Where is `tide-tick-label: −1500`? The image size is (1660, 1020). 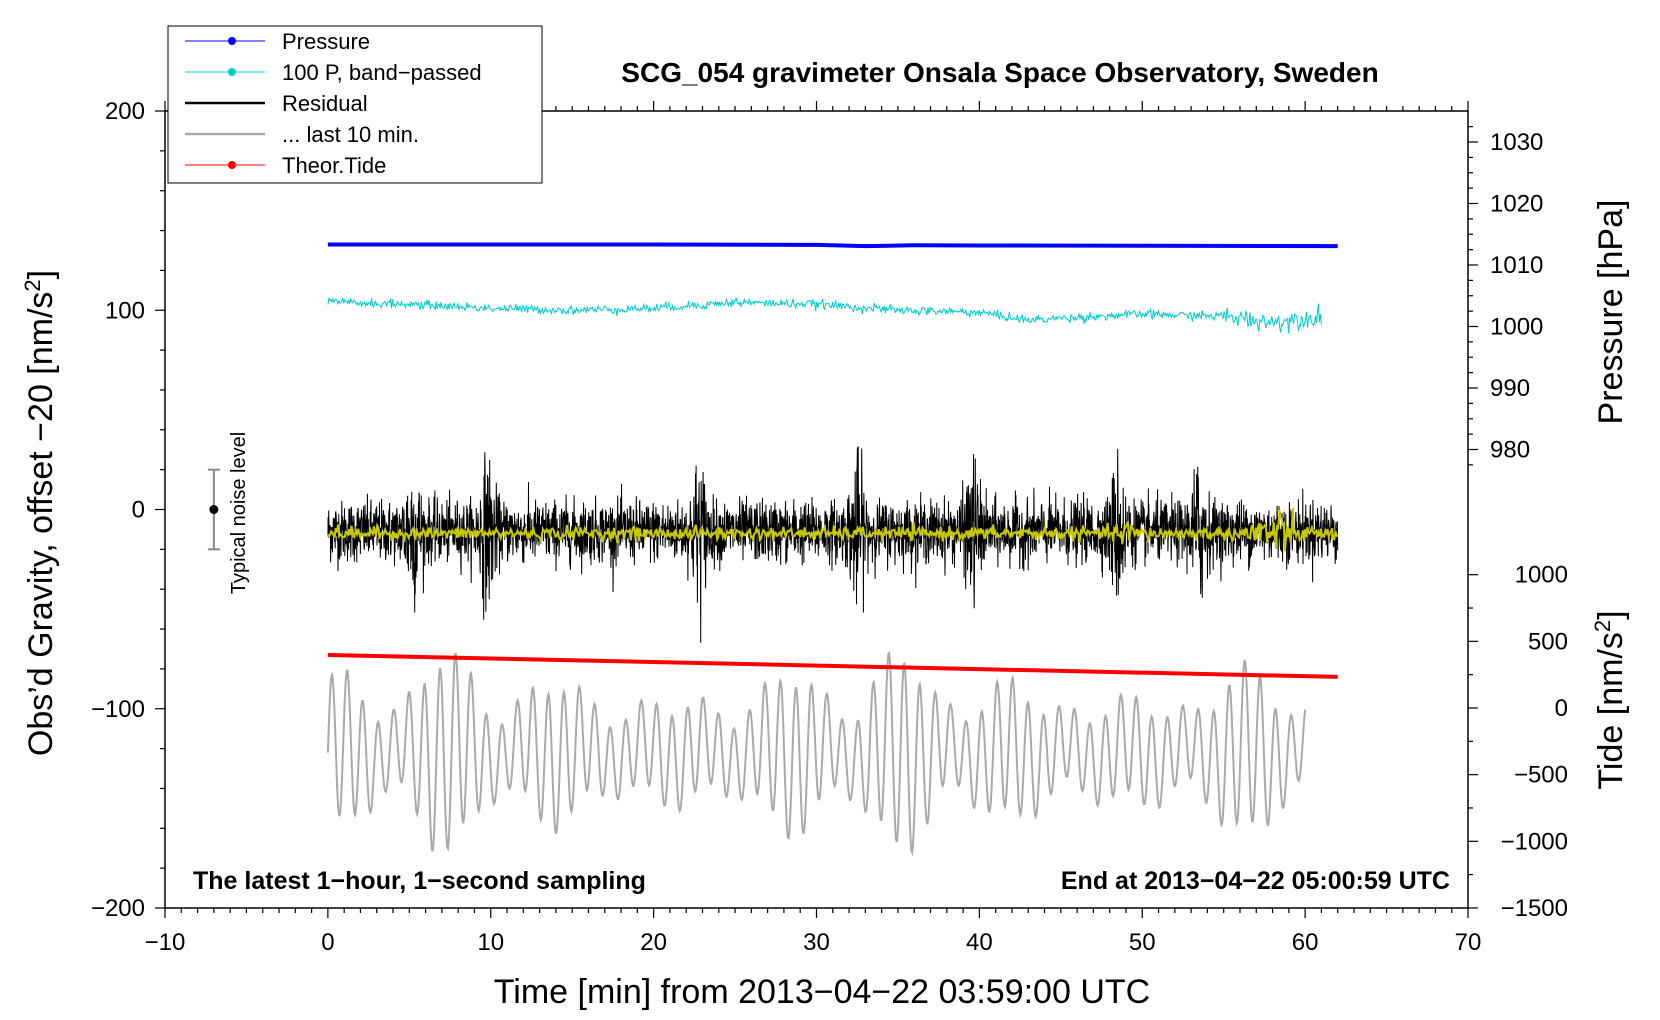
tide-tick-label: −1500 is located at coordinates (1534, 908).